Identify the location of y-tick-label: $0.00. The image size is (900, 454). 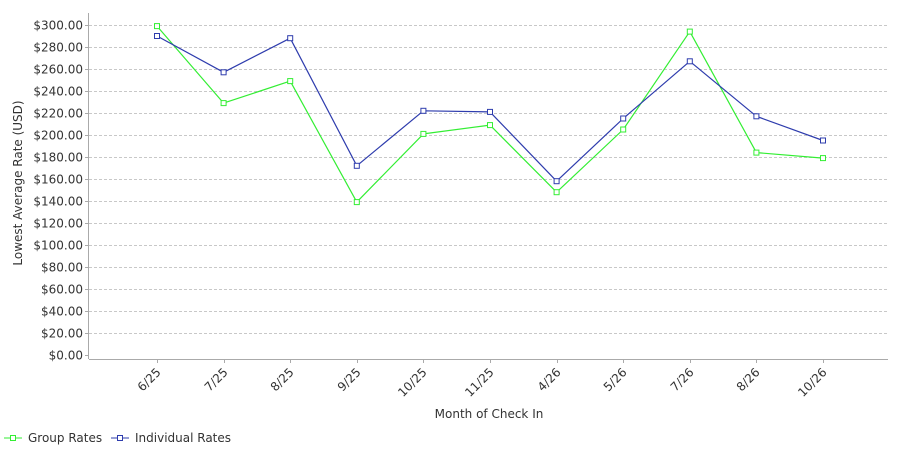
(66, 356).